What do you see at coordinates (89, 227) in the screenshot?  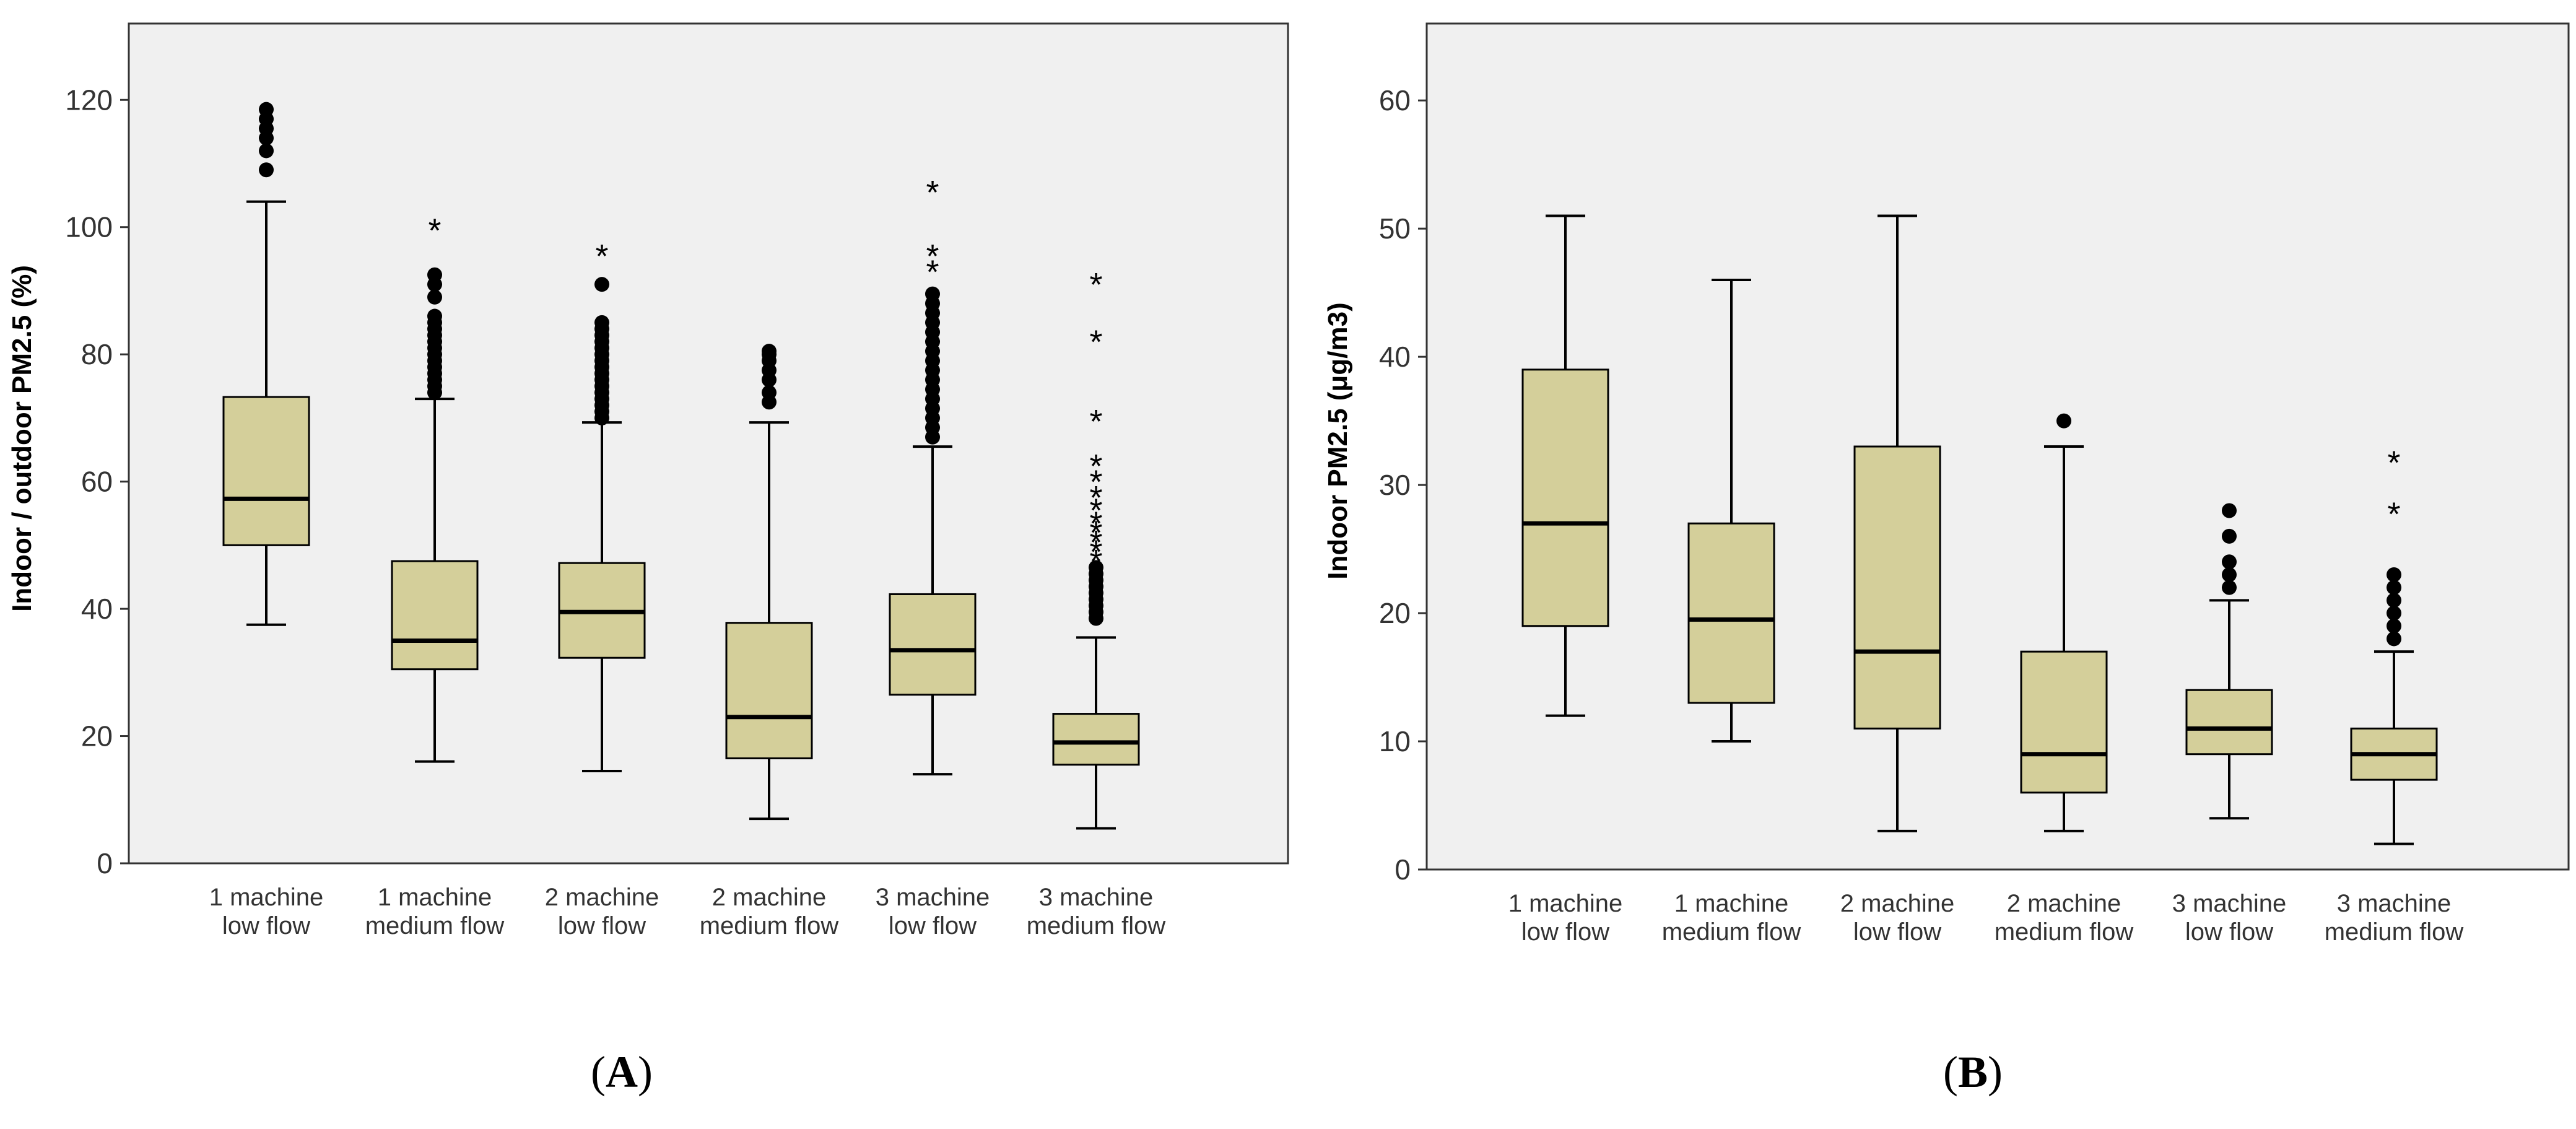 I see `y-tick-label: 100` at bounding box center [89, 227].